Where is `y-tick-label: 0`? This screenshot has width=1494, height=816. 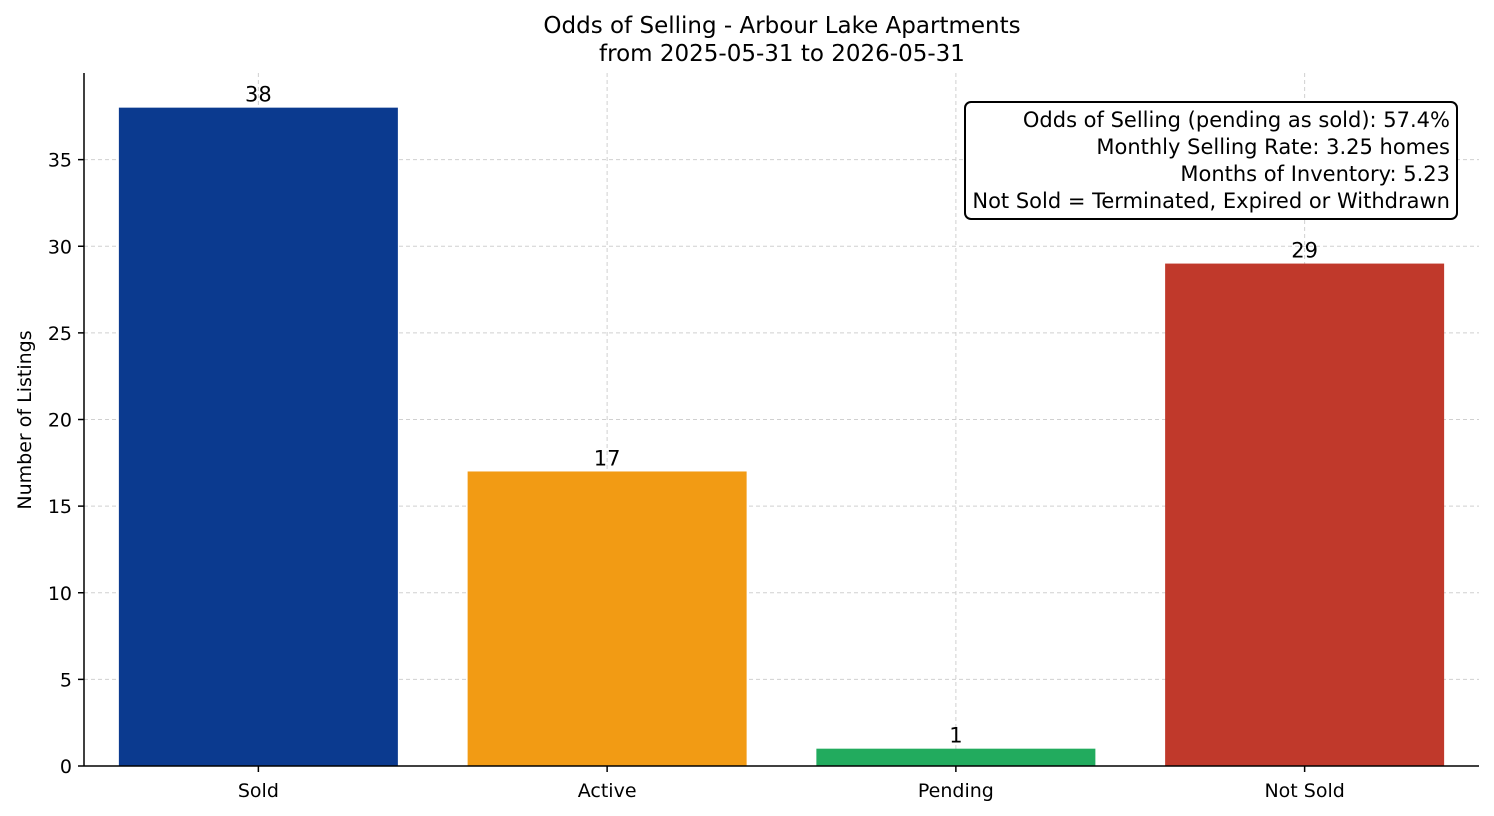 y-tick-label: 0 is located at coordinates (66, 767).